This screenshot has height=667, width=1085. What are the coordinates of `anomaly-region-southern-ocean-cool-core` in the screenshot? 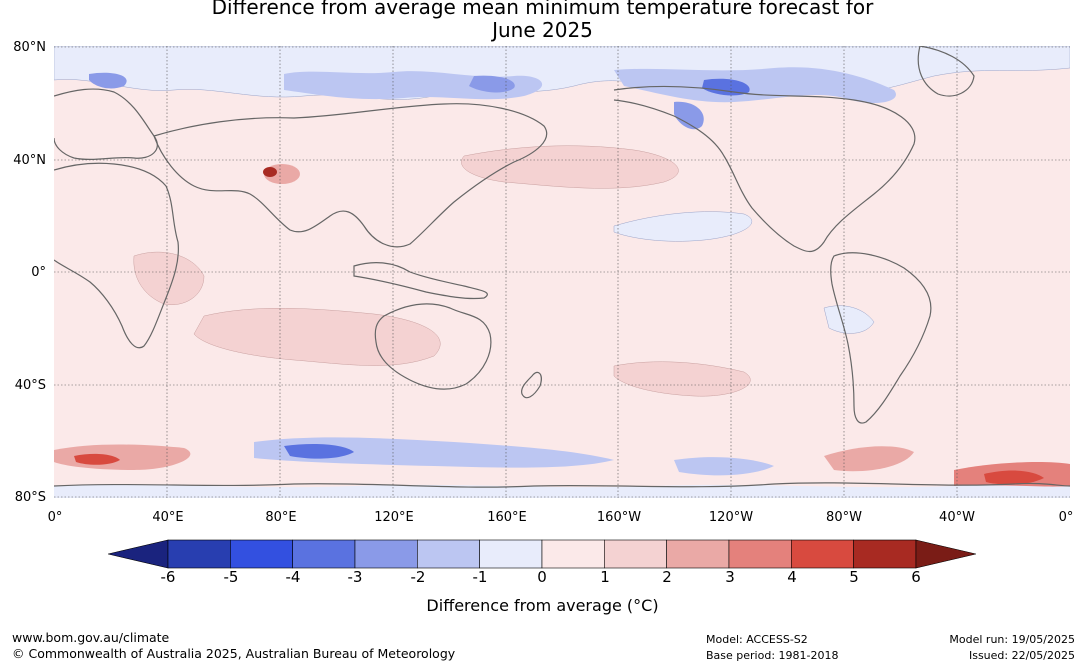 It's located at (319, 451).